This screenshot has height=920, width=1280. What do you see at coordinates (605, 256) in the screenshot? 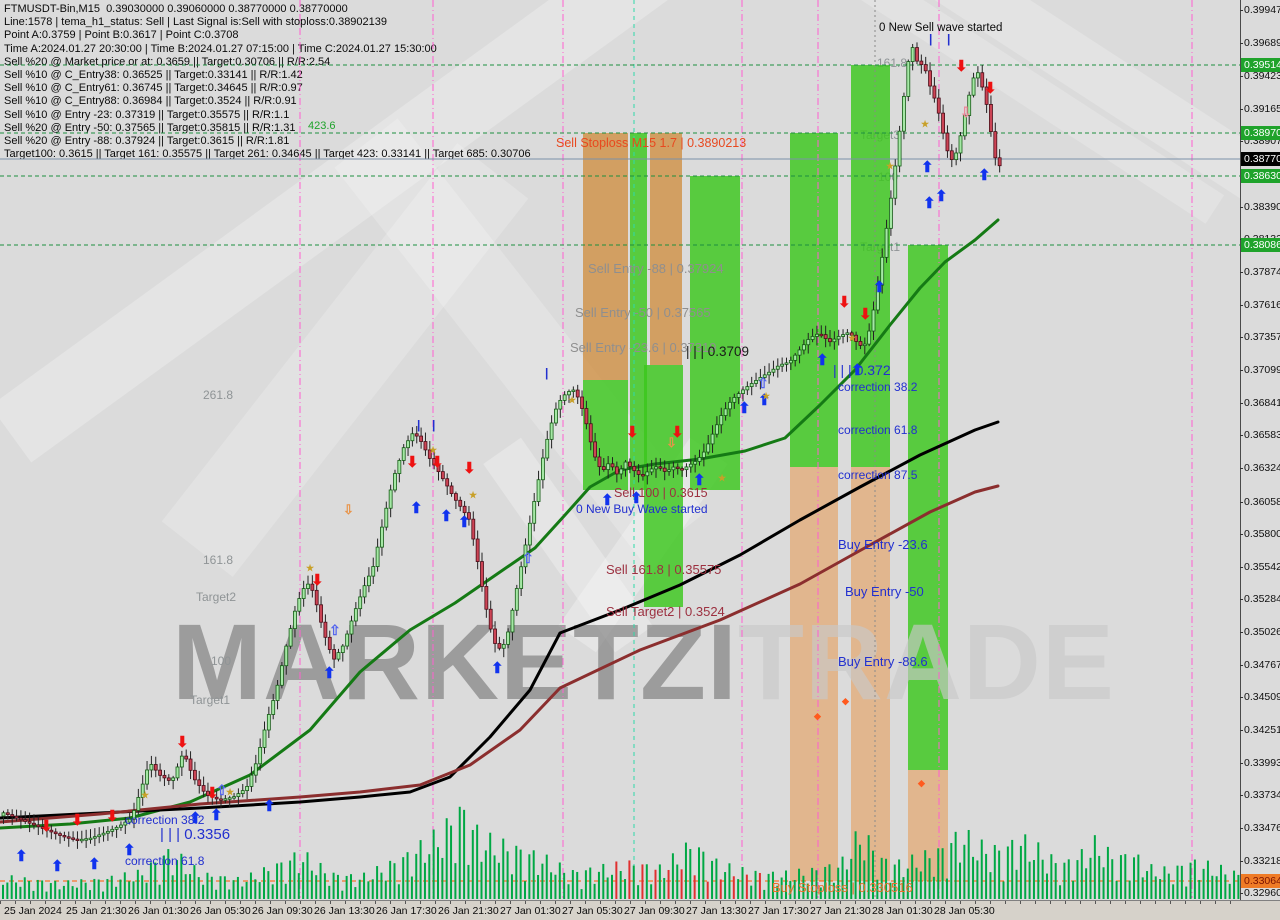
I see `retracement-zone` at bounding box center [605, 256].